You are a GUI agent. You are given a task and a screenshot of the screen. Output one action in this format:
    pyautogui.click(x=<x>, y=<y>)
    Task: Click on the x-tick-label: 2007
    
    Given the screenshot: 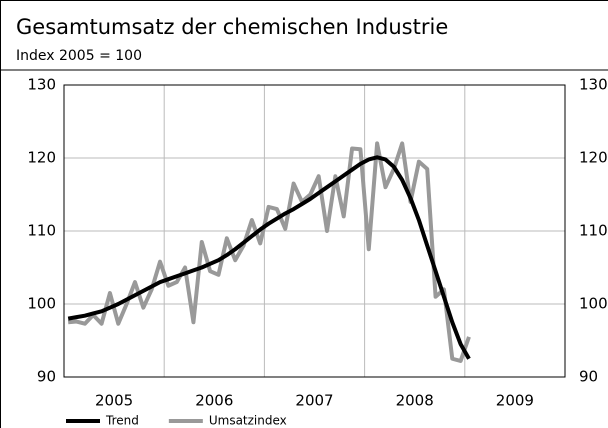 What is the action you would take?
    pyautogui.click(x=314, y=401)
    